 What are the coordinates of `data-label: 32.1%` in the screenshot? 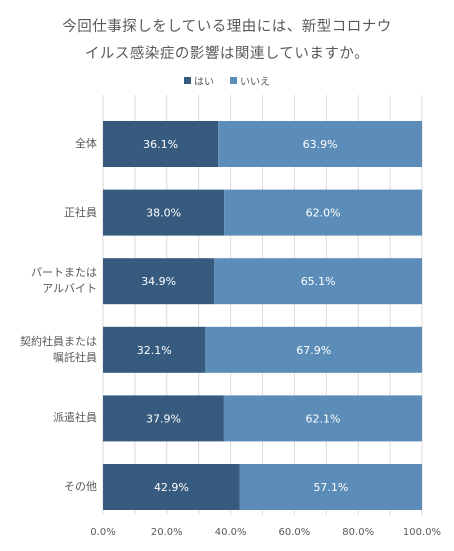 It's located at (154, 350).